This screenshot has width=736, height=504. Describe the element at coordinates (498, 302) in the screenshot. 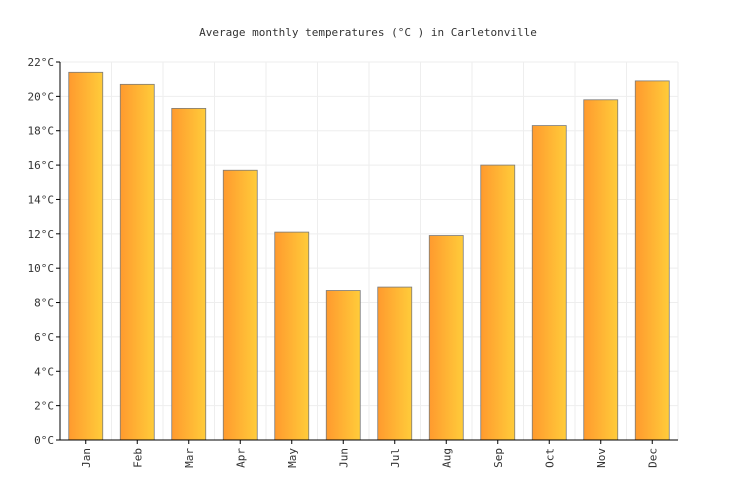

I see `bar-sep` at that location.